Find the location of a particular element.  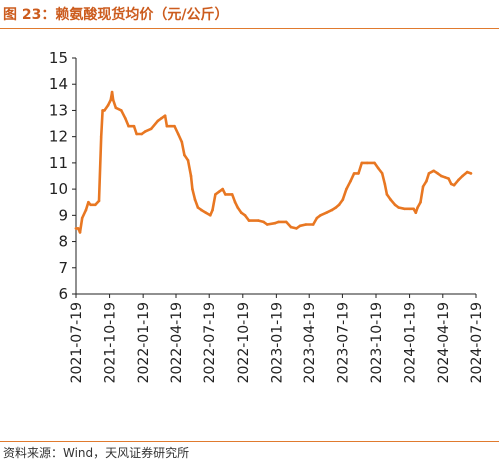

figure-label: 图 23： is located at coordinates (29, 15).